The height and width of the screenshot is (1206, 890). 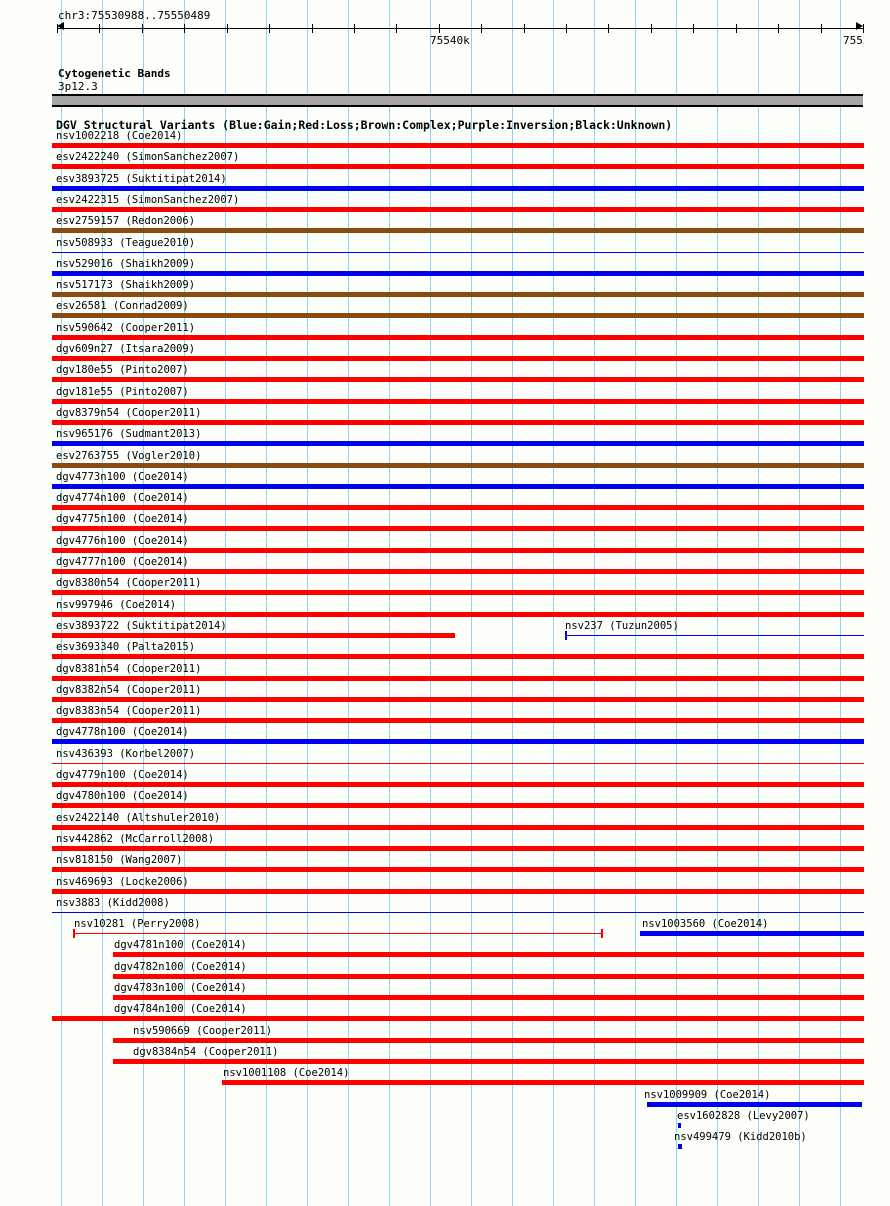 I want to click on variant-track-row: dgv4782n100 (Coe2014), so click(x=445, y=971).